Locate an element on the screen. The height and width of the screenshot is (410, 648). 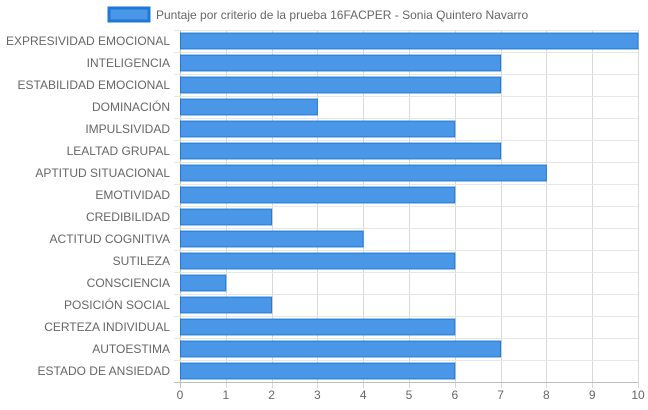
x-tick-label: 0 is located at coordinates (180, 395).